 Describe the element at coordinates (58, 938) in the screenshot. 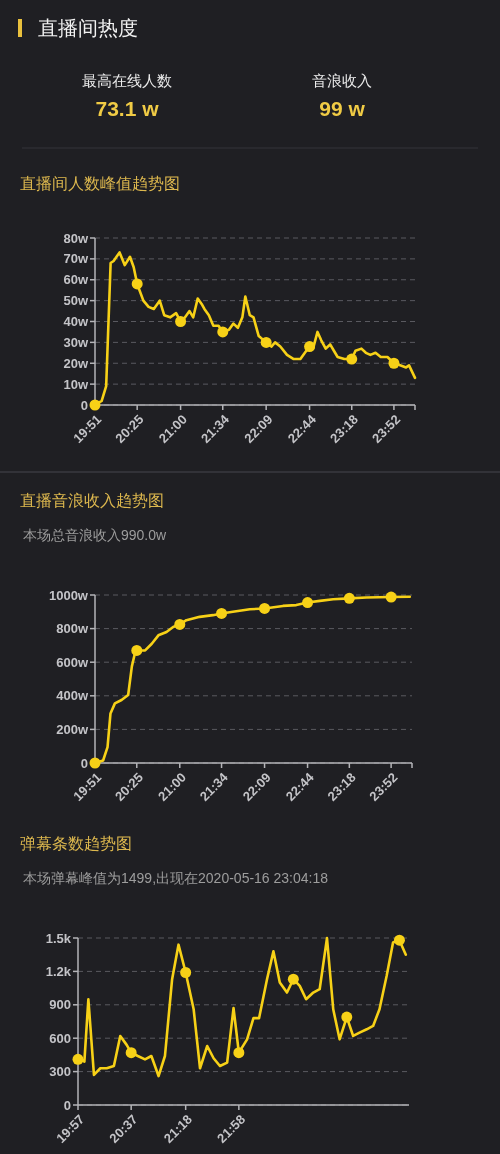

I see `y-tick-label: 1.5k` at that location.